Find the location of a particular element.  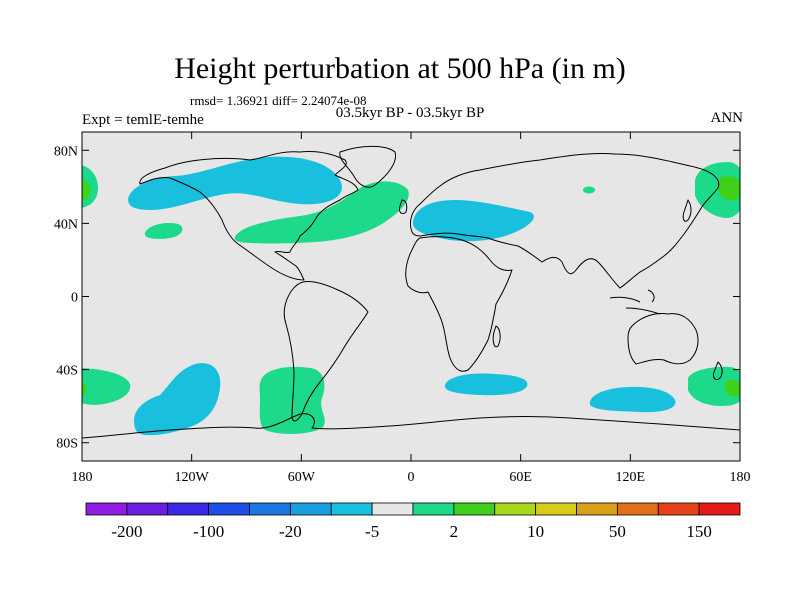

positive-anomaly-south-pacific-east is located at coordinates (714, 386).